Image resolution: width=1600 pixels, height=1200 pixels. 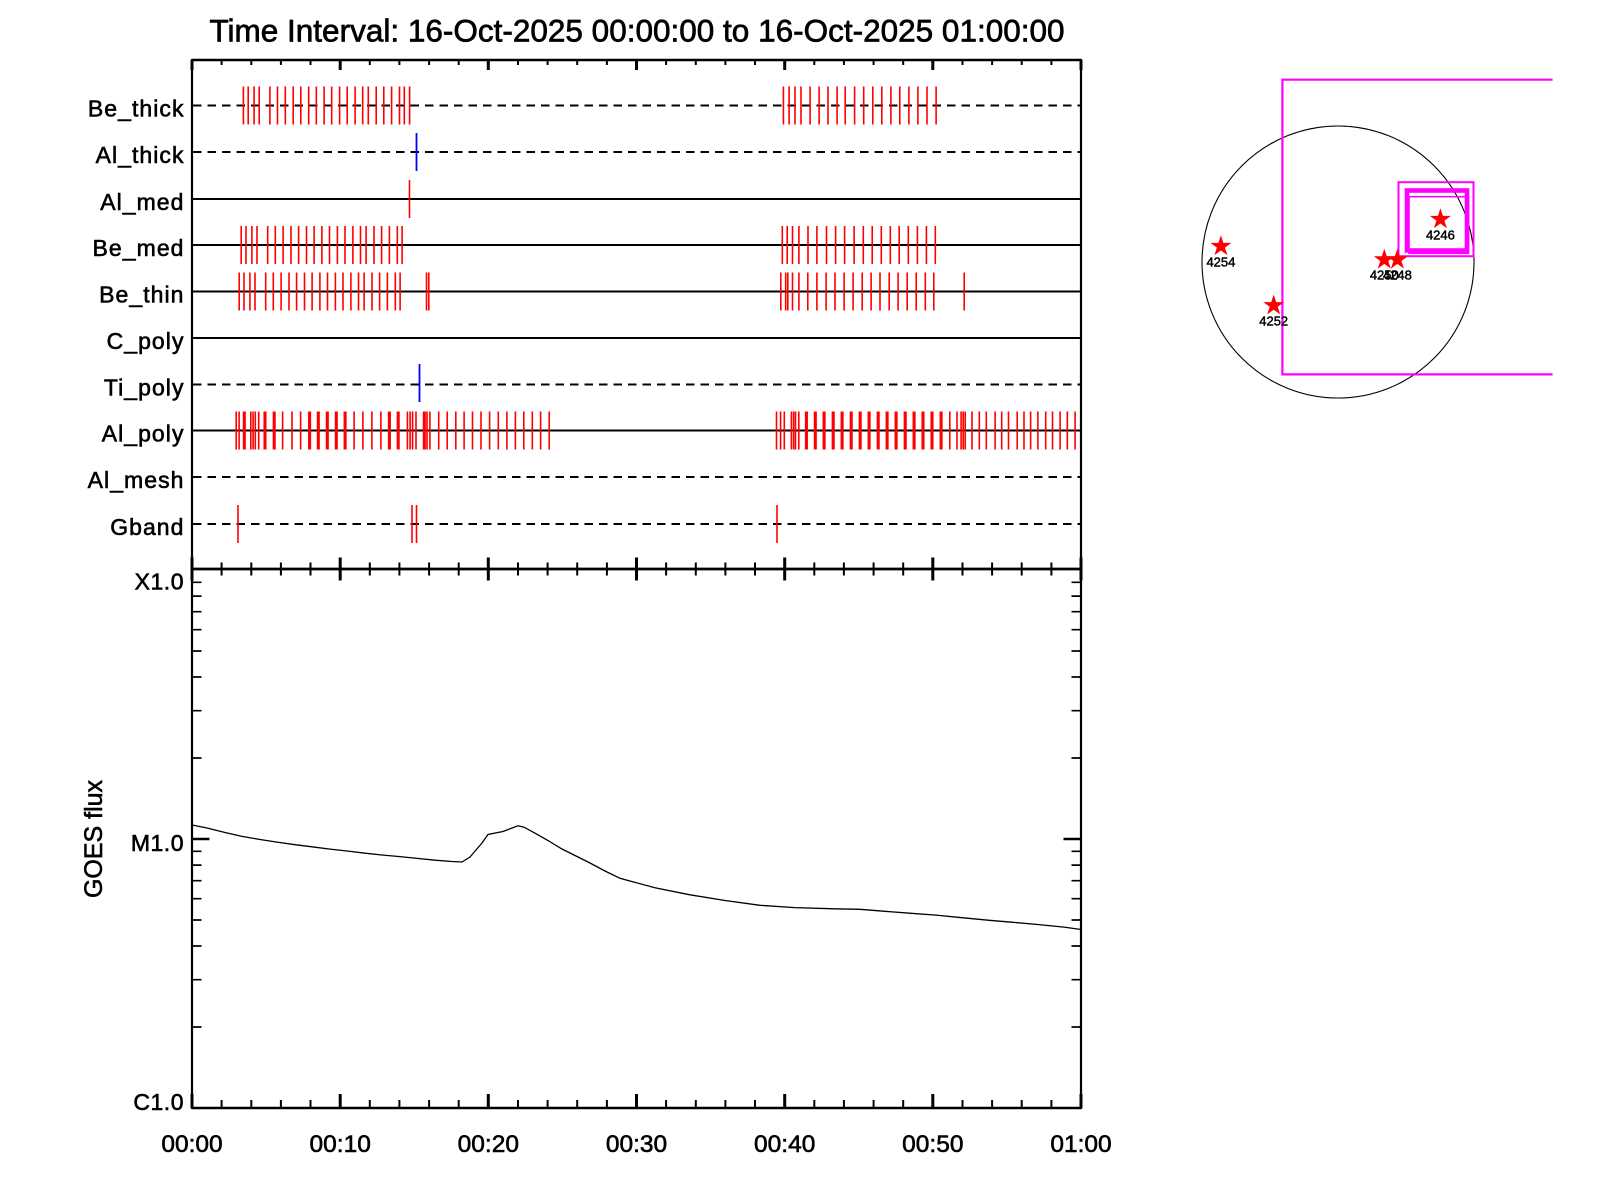 What do you see at coordinates (142, 202) in the screenshot?
I see `svg-text: Al_med` at bounding box center [142, 202].